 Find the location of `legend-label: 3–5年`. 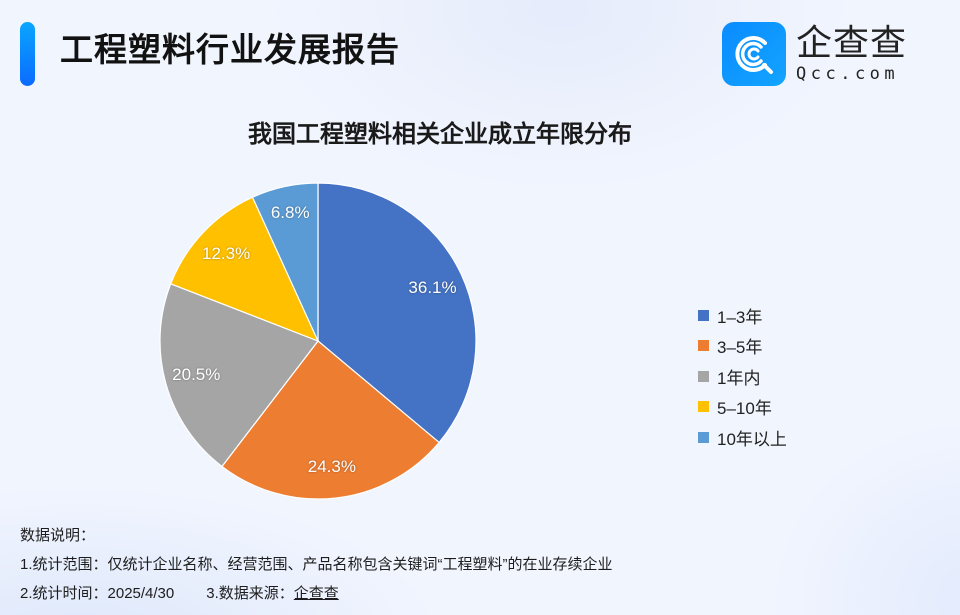

legend-label: 3–5年 is located at coordinates (740, 348).